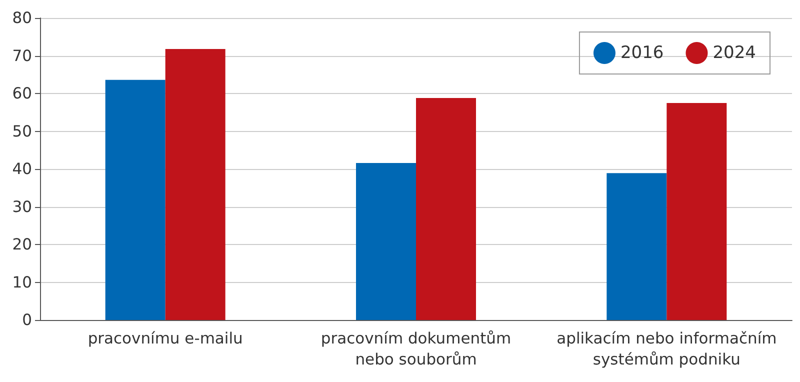 This screenshot has height=382, width=800. What do you see at coordinates (666, 349) in the screenshot?
I see `x-tick-label: aplikacím nebo informačním systémům podniku` at bounding box center [666, 349].